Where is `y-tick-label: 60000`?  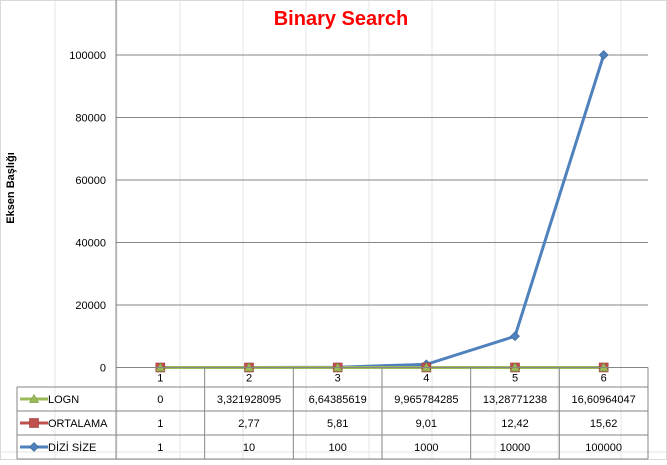 y-tick-label: 60000 is located at coordinates (90, 181).